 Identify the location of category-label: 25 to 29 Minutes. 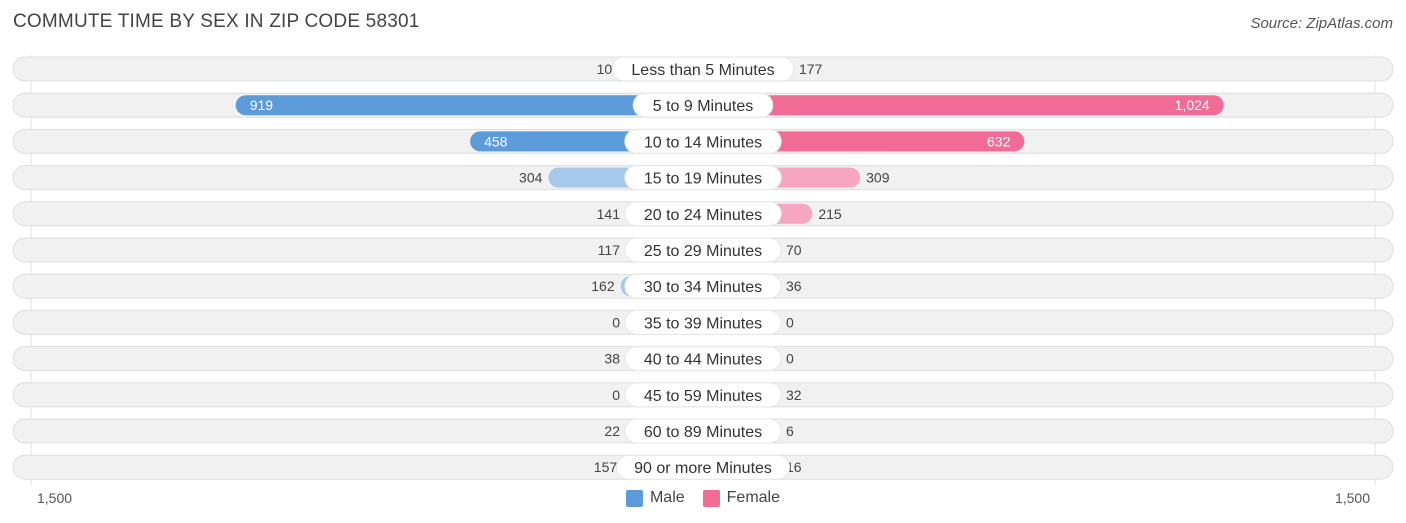
(703, 251).